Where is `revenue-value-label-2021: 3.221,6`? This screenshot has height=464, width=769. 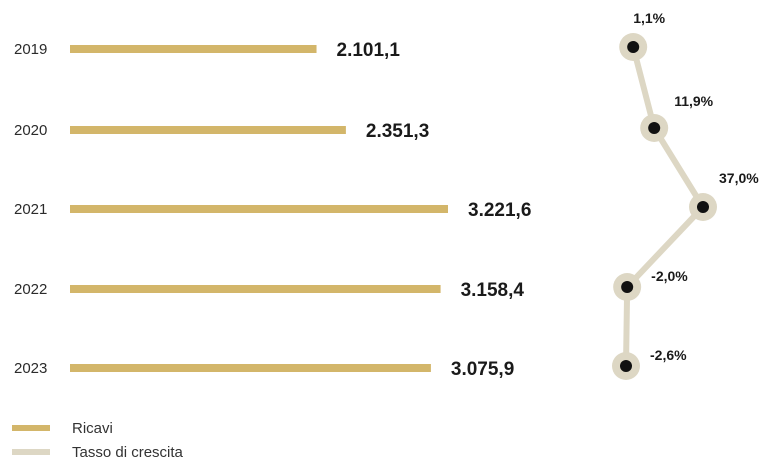
revenue-value-label-2021: 3.221,6 is located at coordinates (499, 210).